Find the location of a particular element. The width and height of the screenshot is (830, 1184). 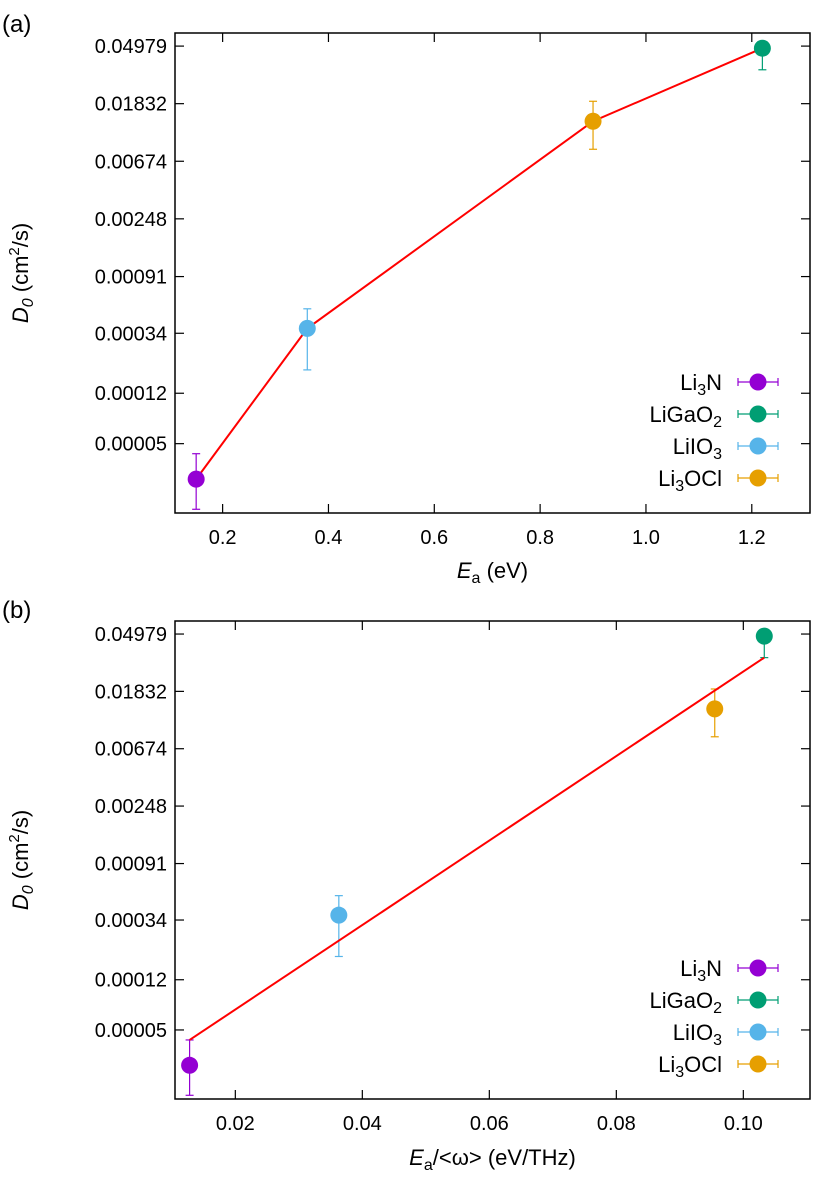

x-tick-label: 0.8 is located at coordinates (540, 538).